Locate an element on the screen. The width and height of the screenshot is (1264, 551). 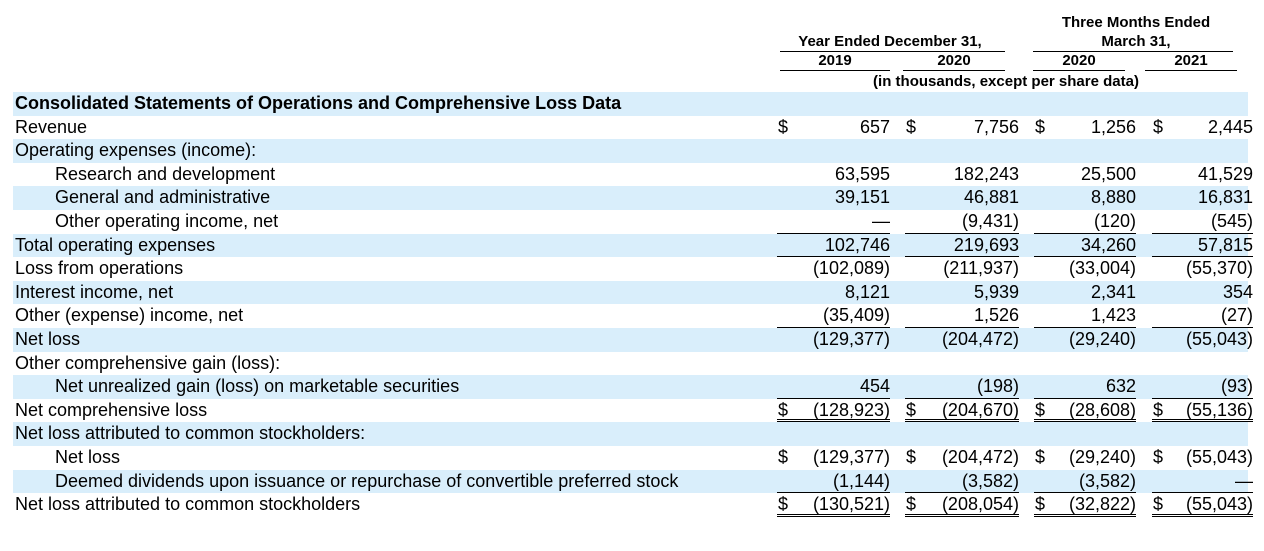
row-label: Net comprehensive loss is located at coordinates (111, 409).